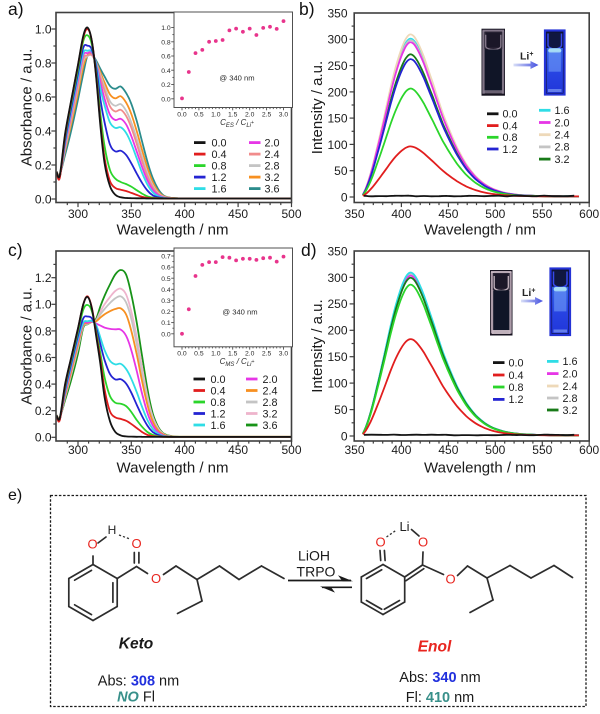 The width and height of the screenshot is (600, 714). Describe the element at coordinates (236, 78) in the screenshot. I see `svg-text: @ 340 nm` at that location.